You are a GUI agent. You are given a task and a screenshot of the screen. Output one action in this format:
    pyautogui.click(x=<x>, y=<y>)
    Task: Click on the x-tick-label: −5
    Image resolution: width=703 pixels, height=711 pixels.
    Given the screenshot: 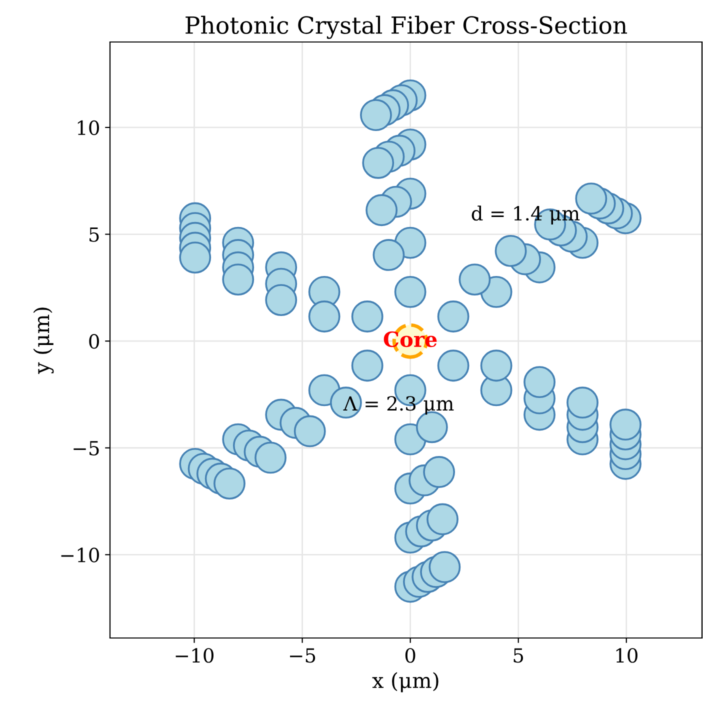 What is the action you would take?
    pyautogui.click(x=303, y=655)
    